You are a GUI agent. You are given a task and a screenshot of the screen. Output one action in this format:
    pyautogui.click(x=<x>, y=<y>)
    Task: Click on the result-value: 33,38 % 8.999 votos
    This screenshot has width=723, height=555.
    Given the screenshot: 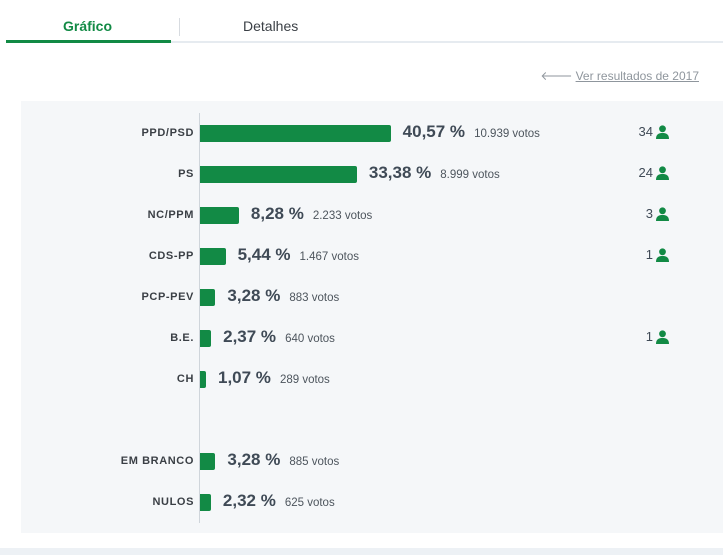 What is the action you would take?
    pyautogui.click(x=434, y=173)
    